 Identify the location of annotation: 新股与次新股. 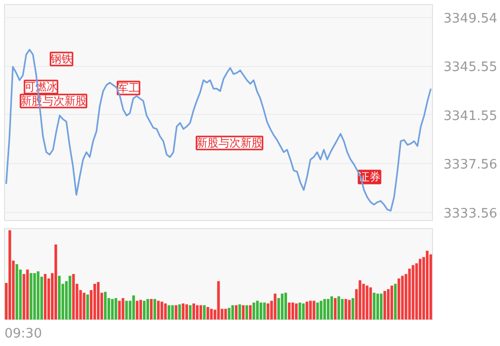
(229, 143).